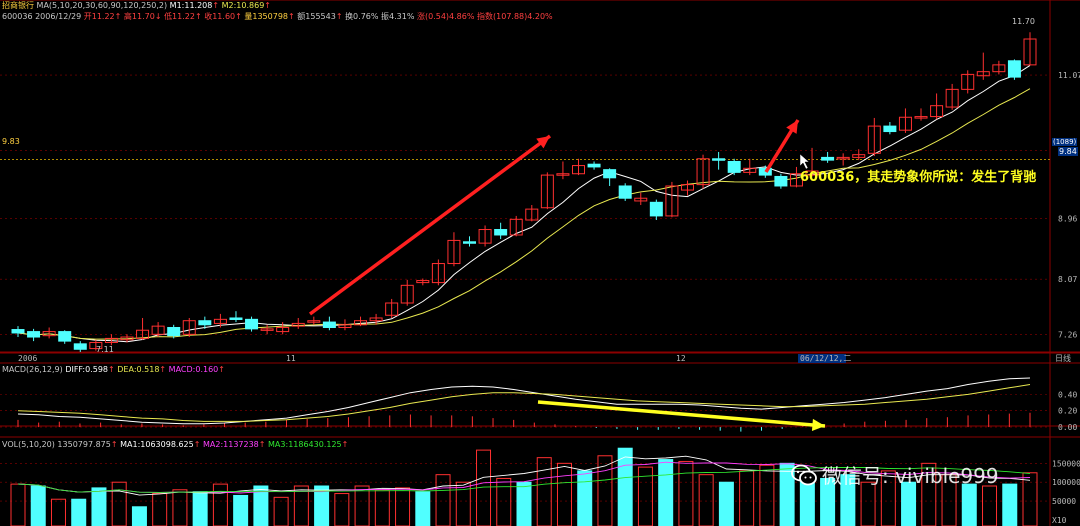  Describe the element at coordinates (804, 161) in the screenshot. I see `mouse-cursor-icon` at that location.